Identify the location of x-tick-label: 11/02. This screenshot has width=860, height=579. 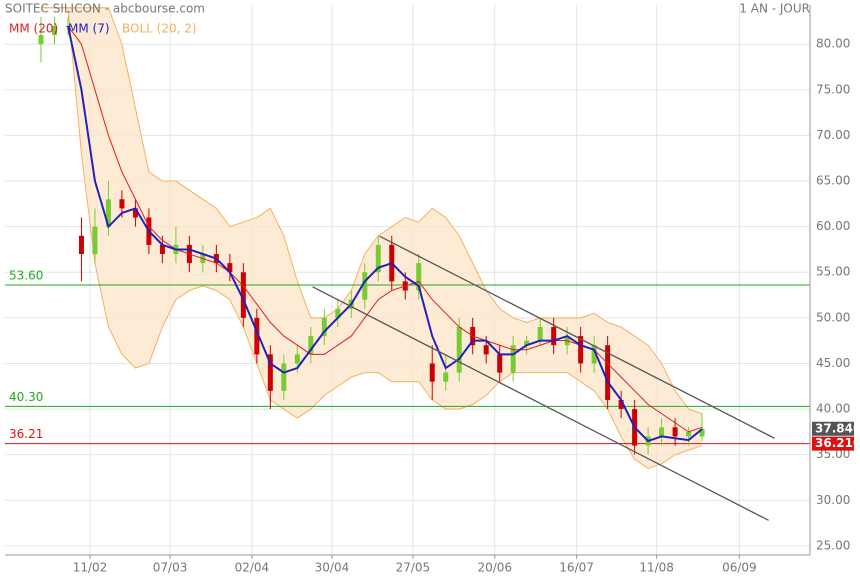
(90, 568).